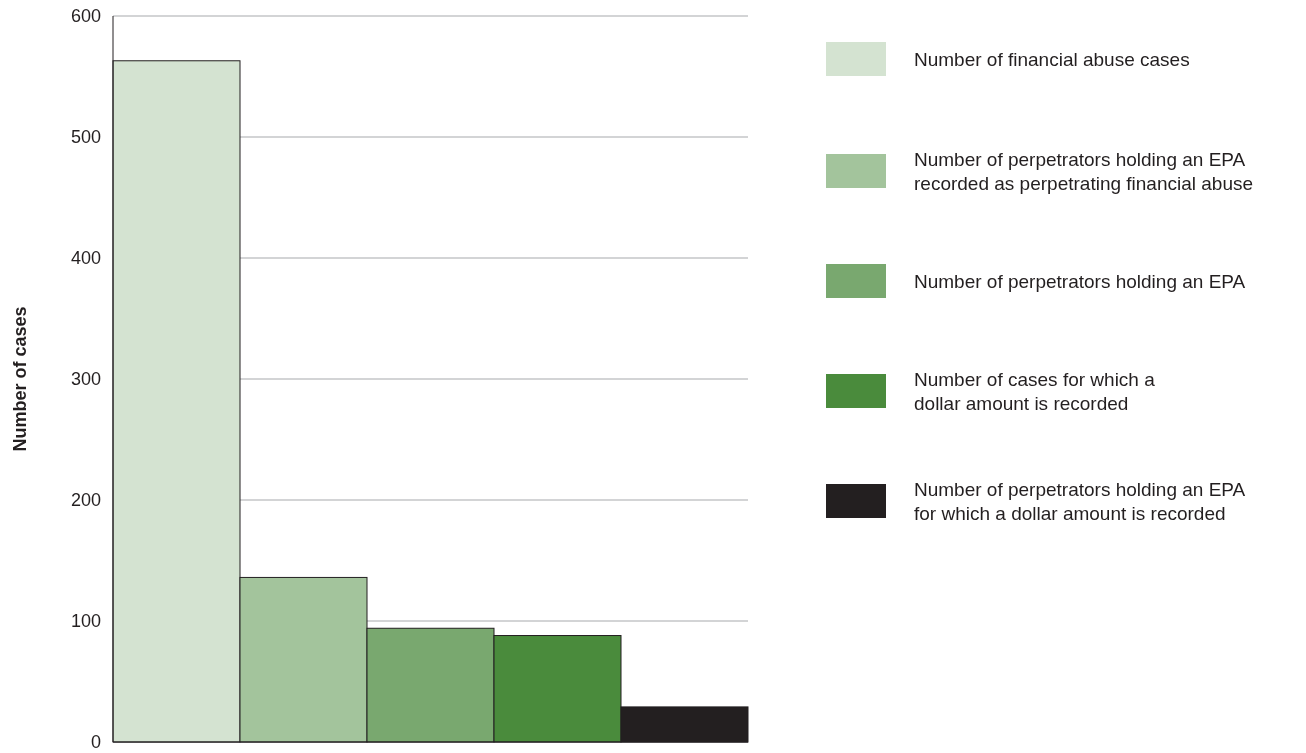  I want to click on y-tick-label: 300, so click(85, 379).